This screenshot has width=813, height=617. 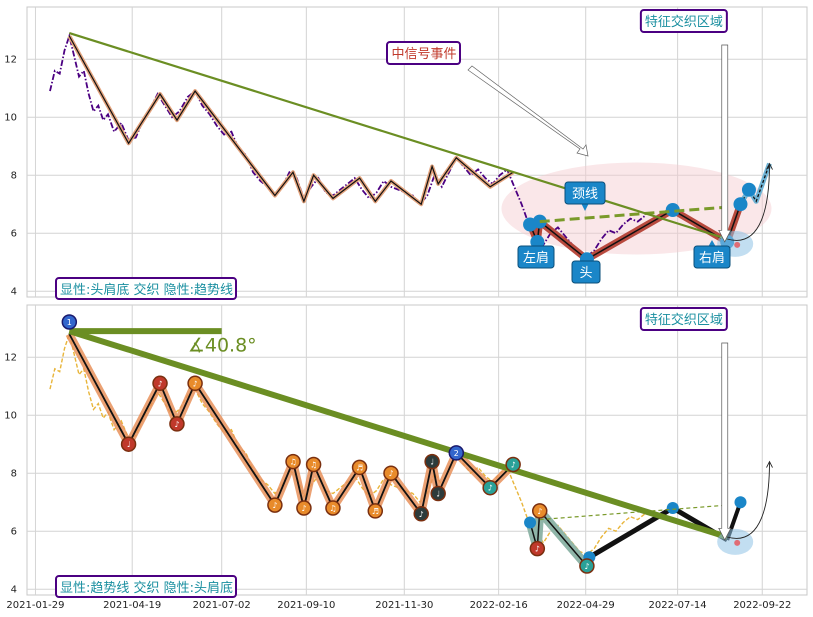 I want to click on mid-signal-box, so click(x=423, y=53).